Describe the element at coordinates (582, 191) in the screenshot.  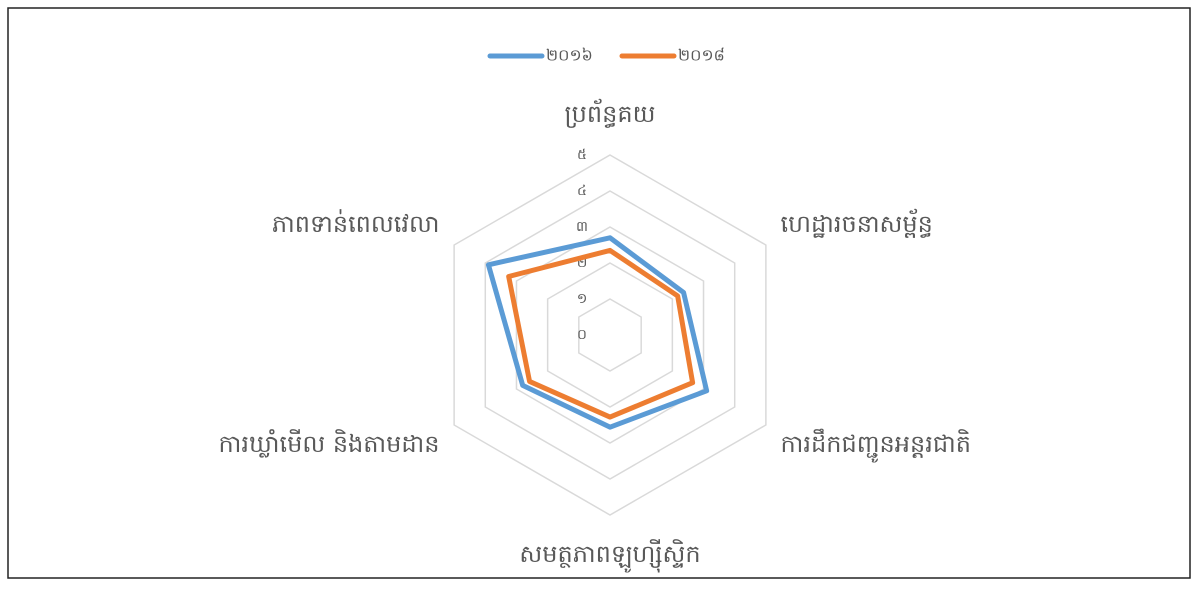
I see `tick-label: ៤` at that location.